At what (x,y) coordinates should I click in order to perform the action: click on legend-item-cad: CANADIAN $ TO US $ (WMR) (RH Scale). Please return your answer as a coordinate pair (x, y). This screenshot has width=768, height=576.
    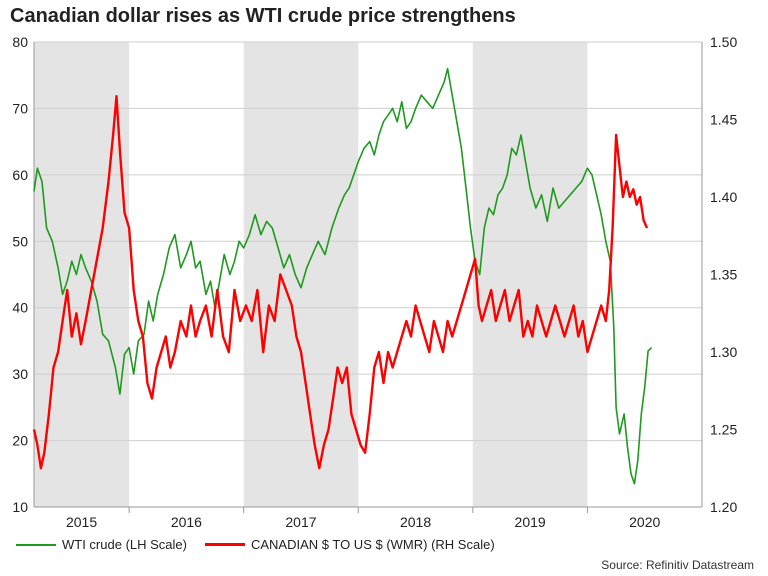
    Looking at the image, I should click on (349, 544).